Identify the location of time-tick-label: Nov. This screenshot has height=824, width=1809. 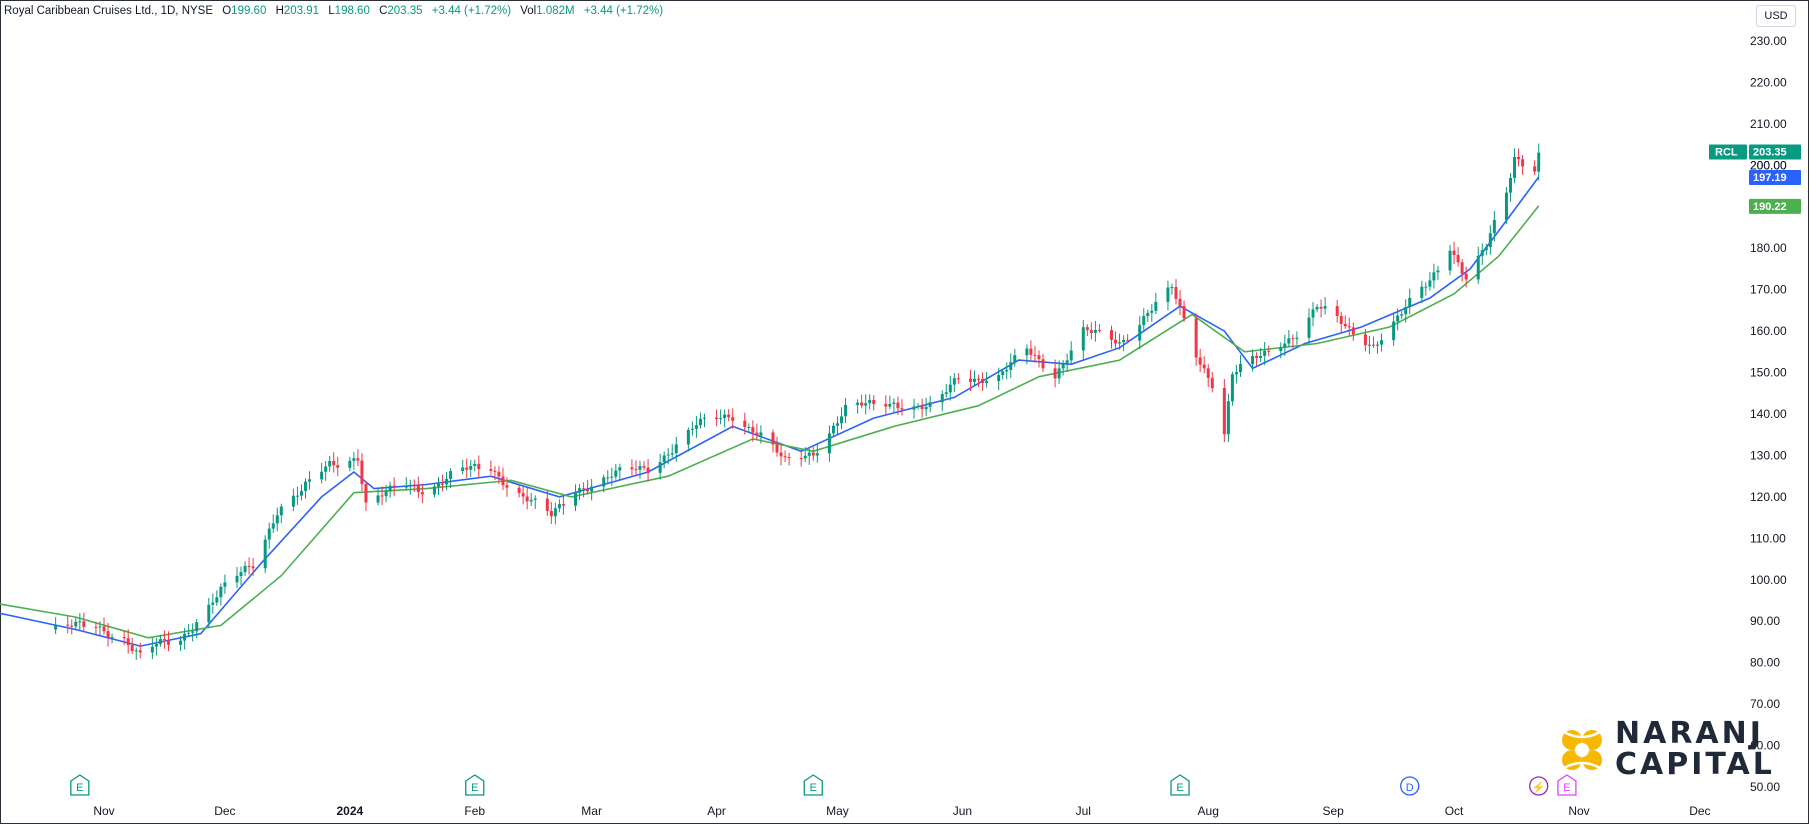
(103, 811).